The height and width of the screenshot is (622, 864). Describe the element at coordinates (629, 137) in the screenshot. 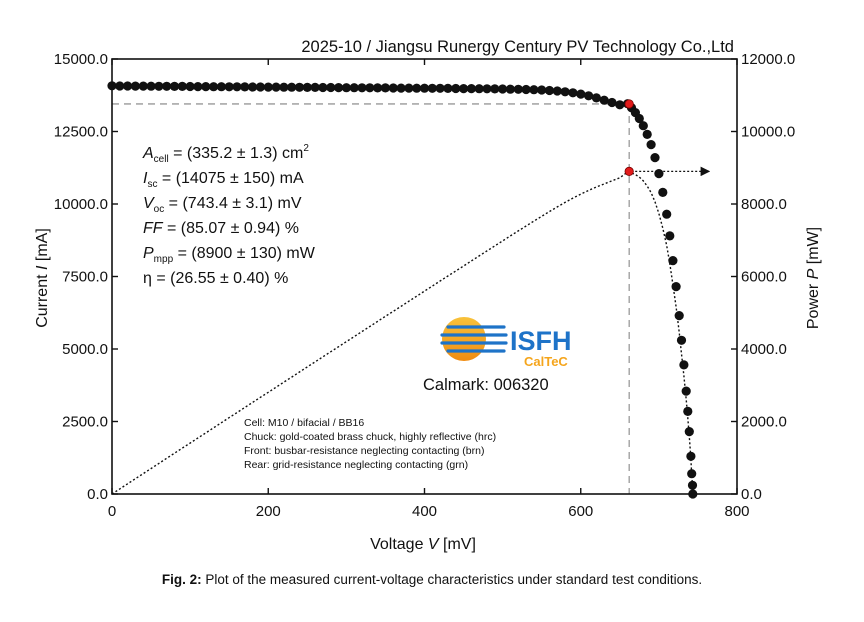

I see `mpp-markers` at that location.